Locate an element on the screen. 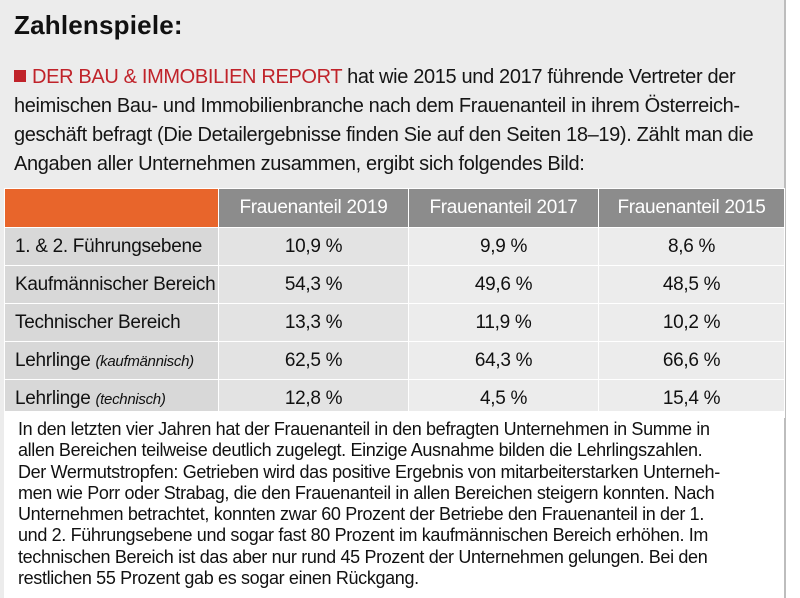 The width and height of the screenshot is (800, 598). row-label: Technischer Bereich is located at coordinates (111, 322).